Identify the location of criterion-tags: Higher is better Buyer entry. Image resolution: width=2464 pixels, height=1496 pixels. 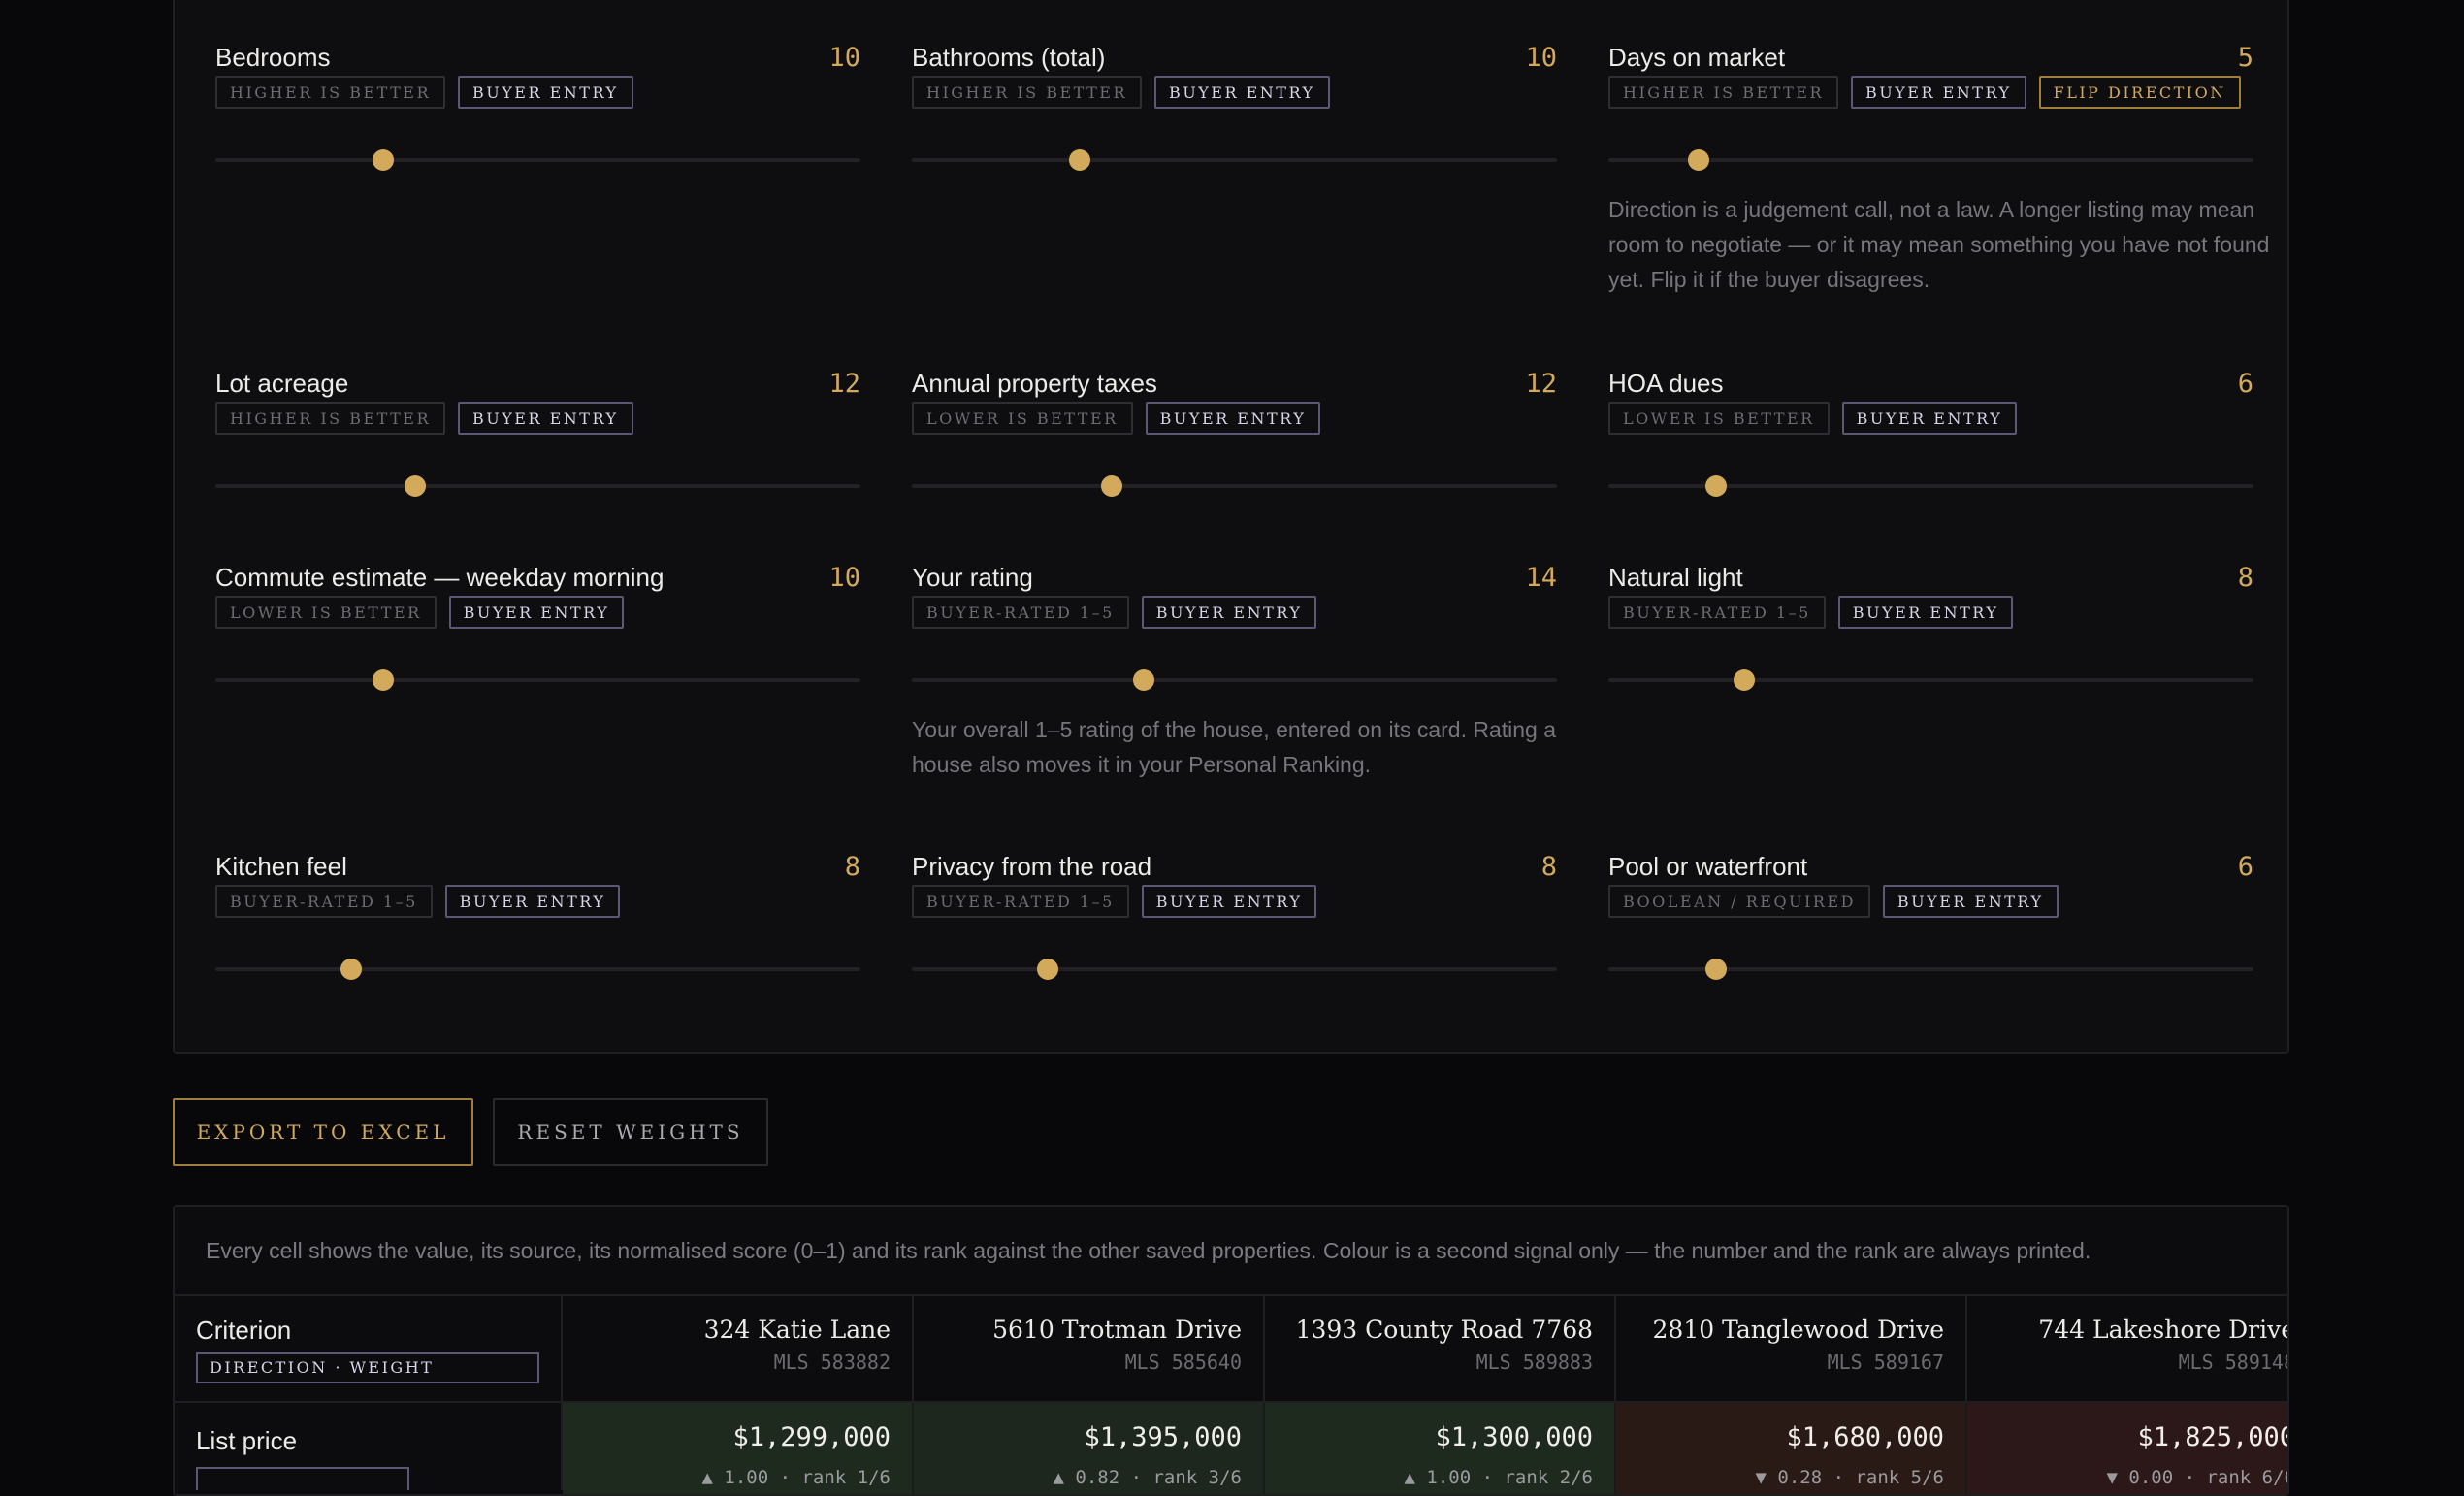
(424, 92).